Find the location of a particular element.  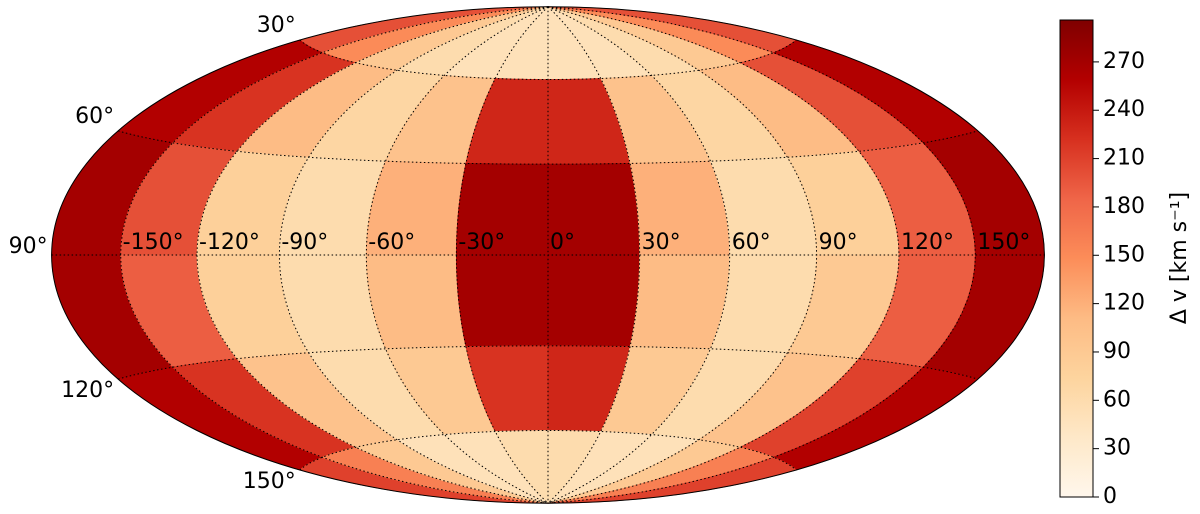

colorbar-tick-label: 90 is located at coordinates (1117, 351).